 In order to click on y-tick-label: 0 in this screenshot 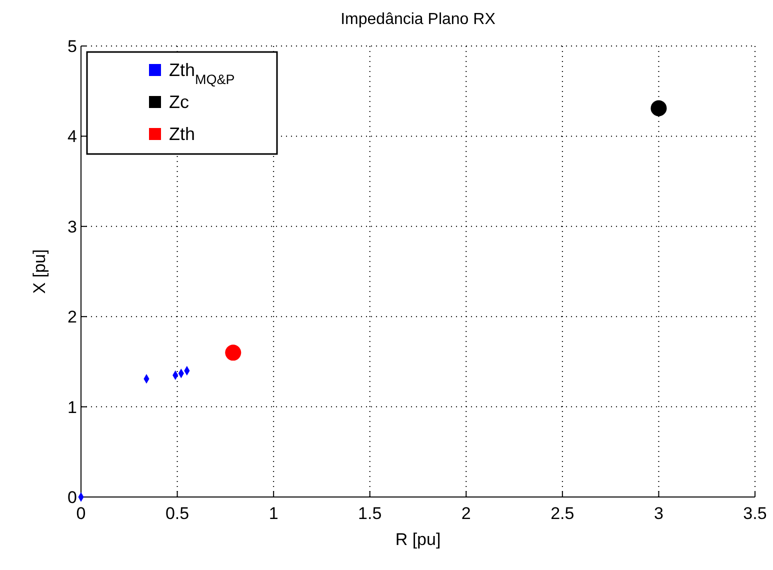, I will do `click(72, 497)`.